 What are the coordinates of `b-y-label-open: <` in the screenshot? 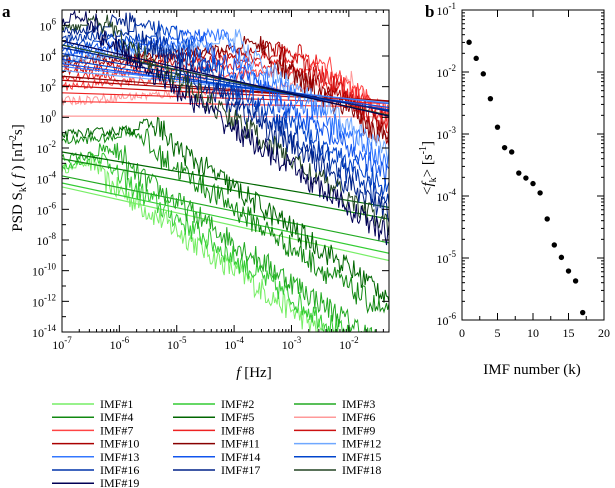 It's located at (428, 191).